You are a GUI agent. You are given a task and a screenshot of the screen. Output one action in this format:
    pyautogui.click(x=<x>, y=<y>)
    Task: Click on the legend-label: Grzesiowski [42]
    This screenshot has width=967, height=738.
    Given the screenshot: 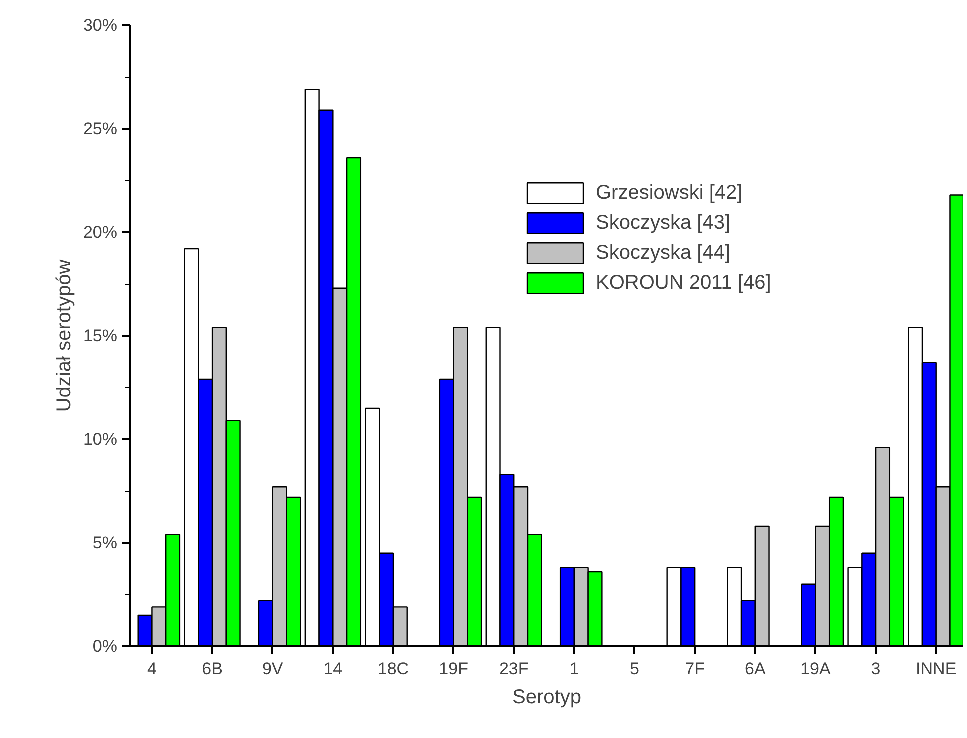 What is the action you would take?
    pyautogui.click(x=669, y=193)
    